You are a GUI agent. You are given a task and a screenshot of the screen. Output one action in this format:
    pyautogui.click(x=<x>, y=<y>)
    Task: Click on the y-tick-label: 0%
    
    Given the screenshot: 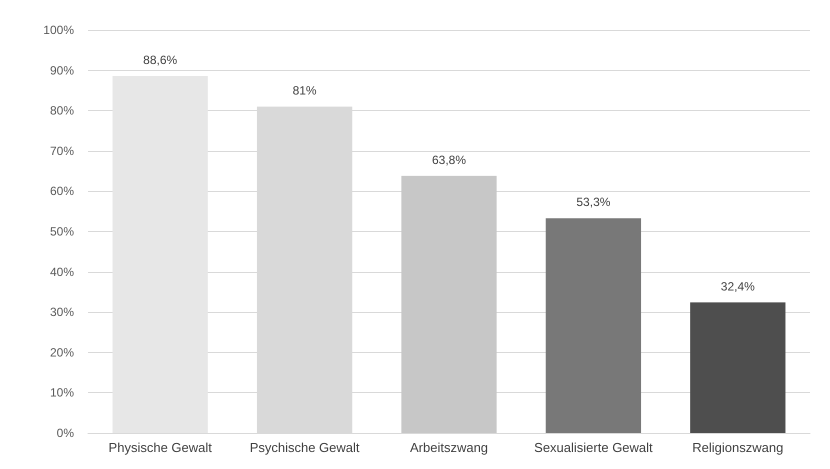 What is the action you would take?
    pyautogui.click(x=65, y=433)
    